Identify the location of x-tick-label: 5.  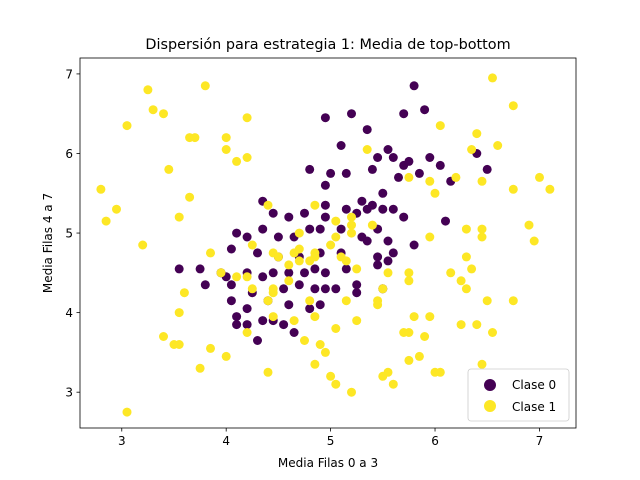
(331, 441).